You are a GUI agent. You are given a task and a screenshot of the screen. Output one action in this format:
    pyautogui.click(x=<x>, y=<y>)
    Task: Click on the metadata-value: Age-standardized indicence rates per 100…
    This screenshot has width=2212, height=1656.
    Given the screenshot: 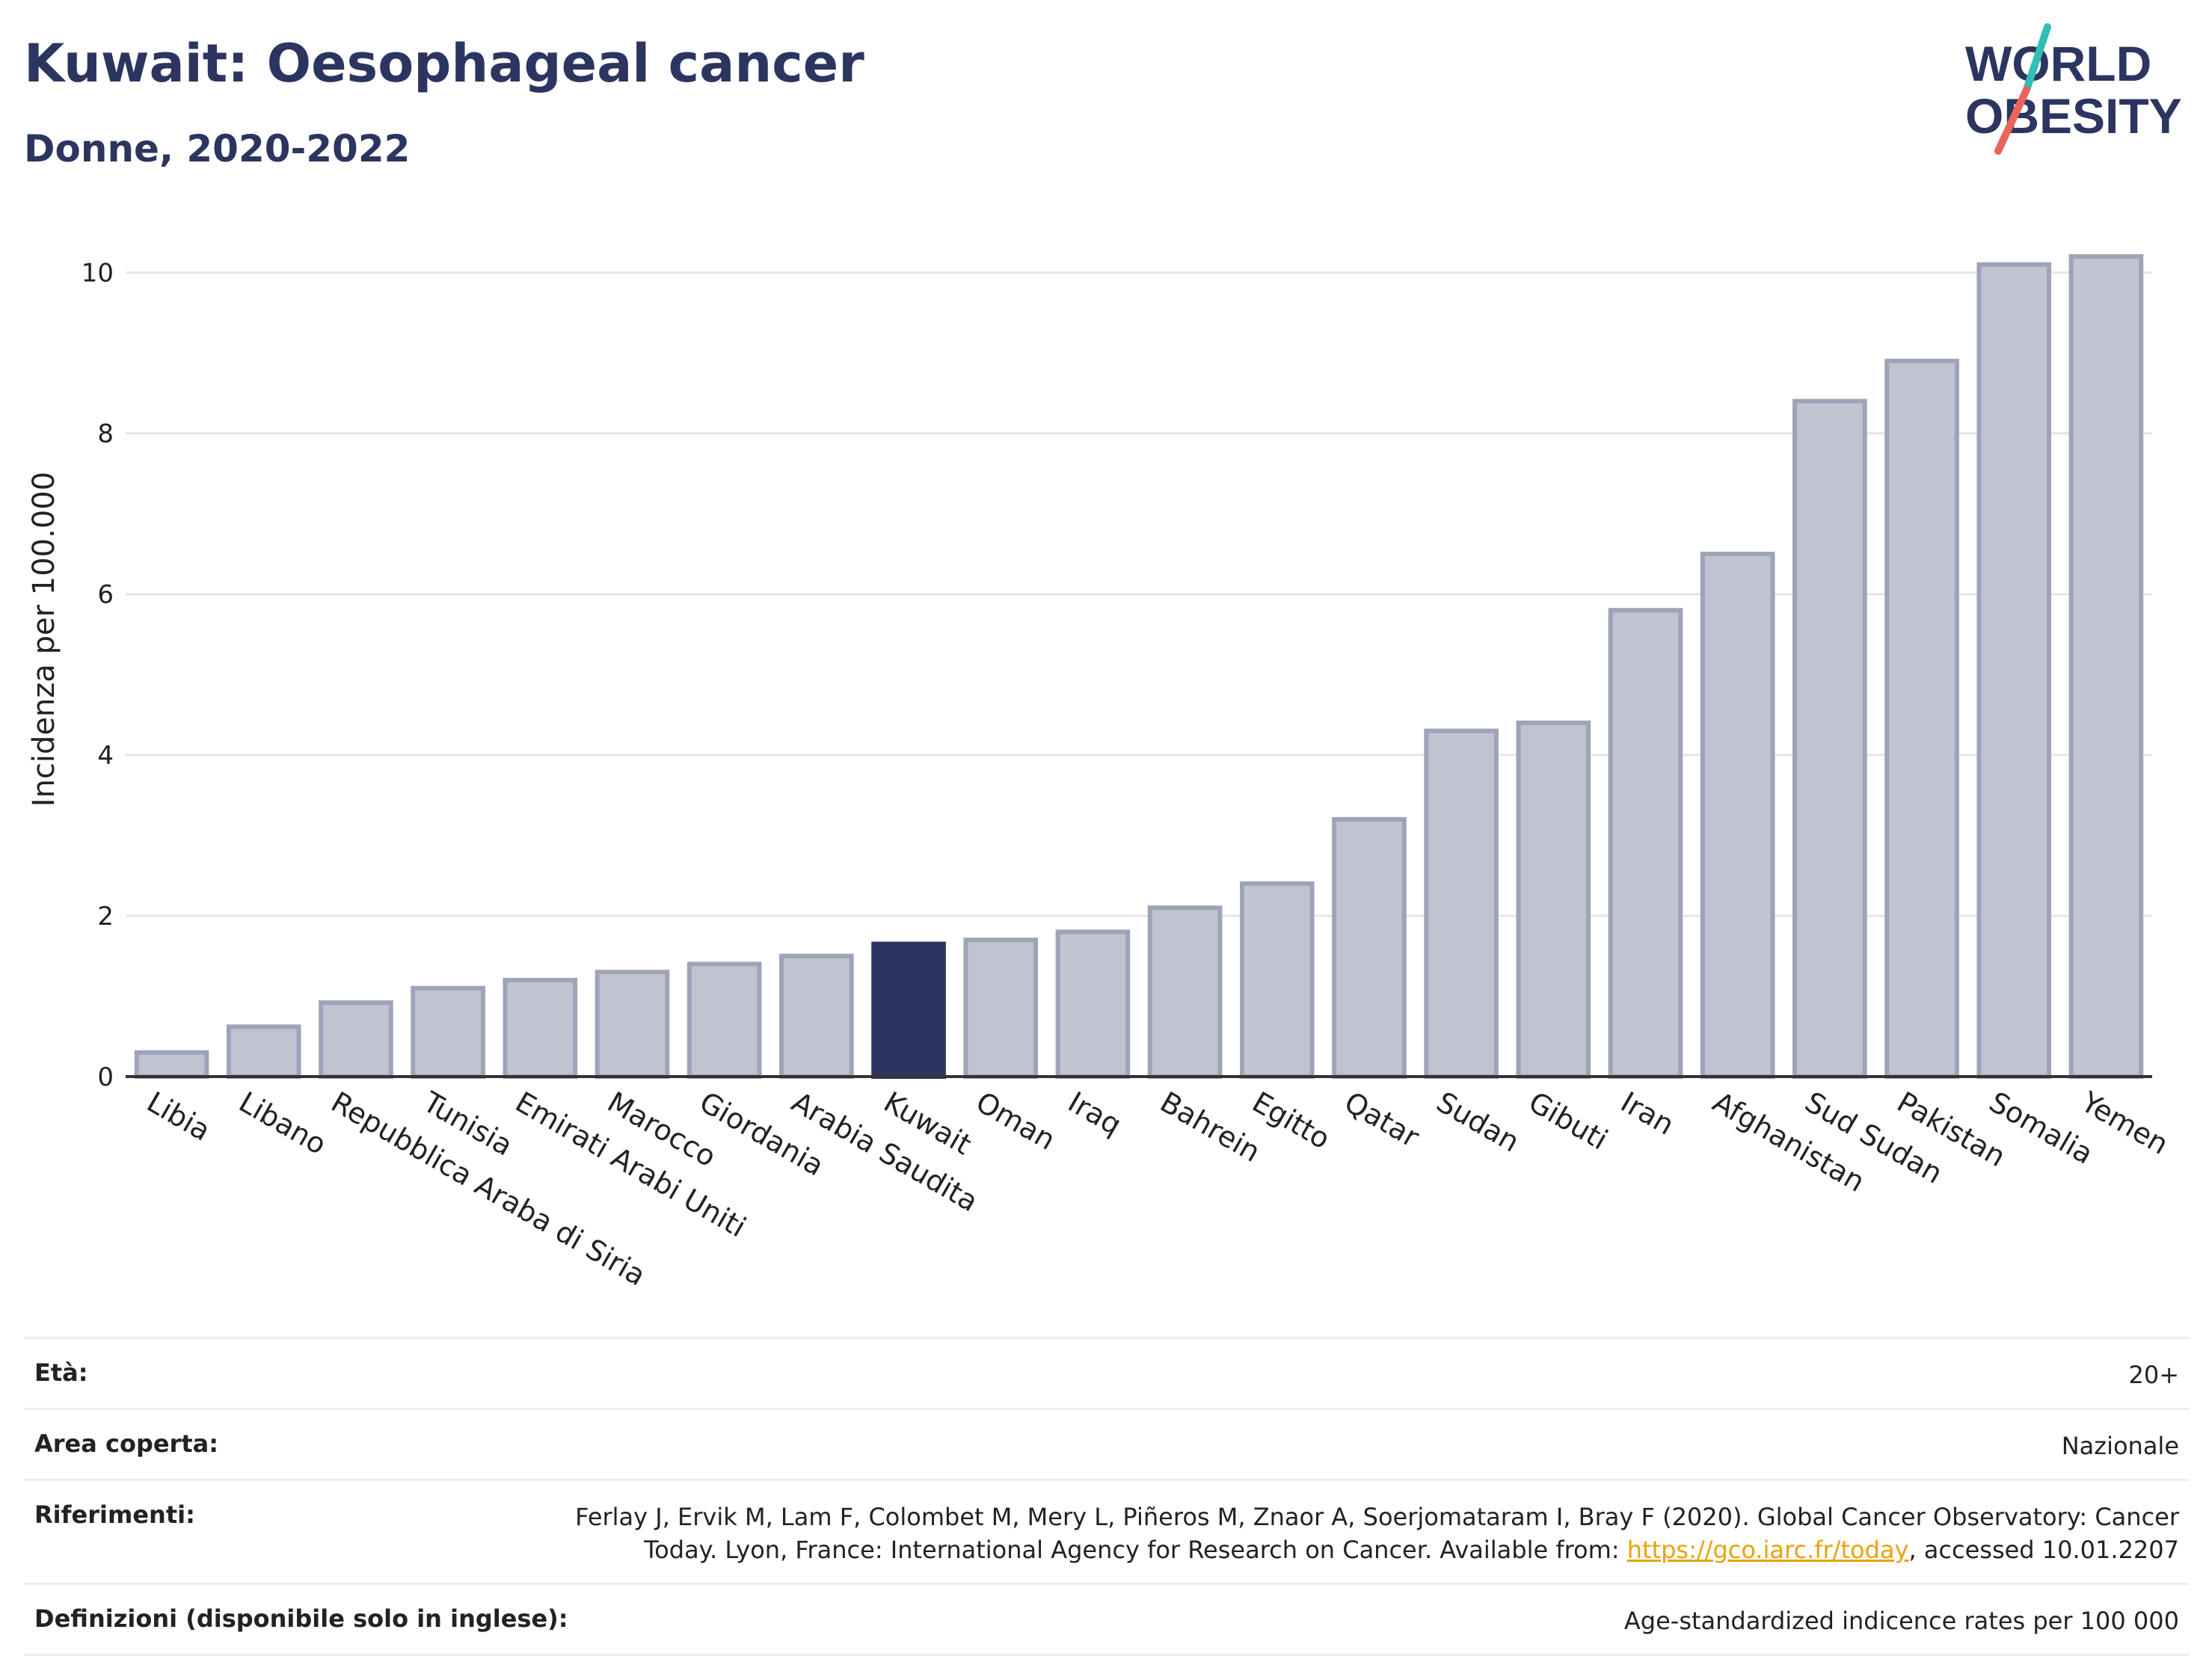 What is the action you would take?
    pyautogui.click(x=1901, y=1621)
    